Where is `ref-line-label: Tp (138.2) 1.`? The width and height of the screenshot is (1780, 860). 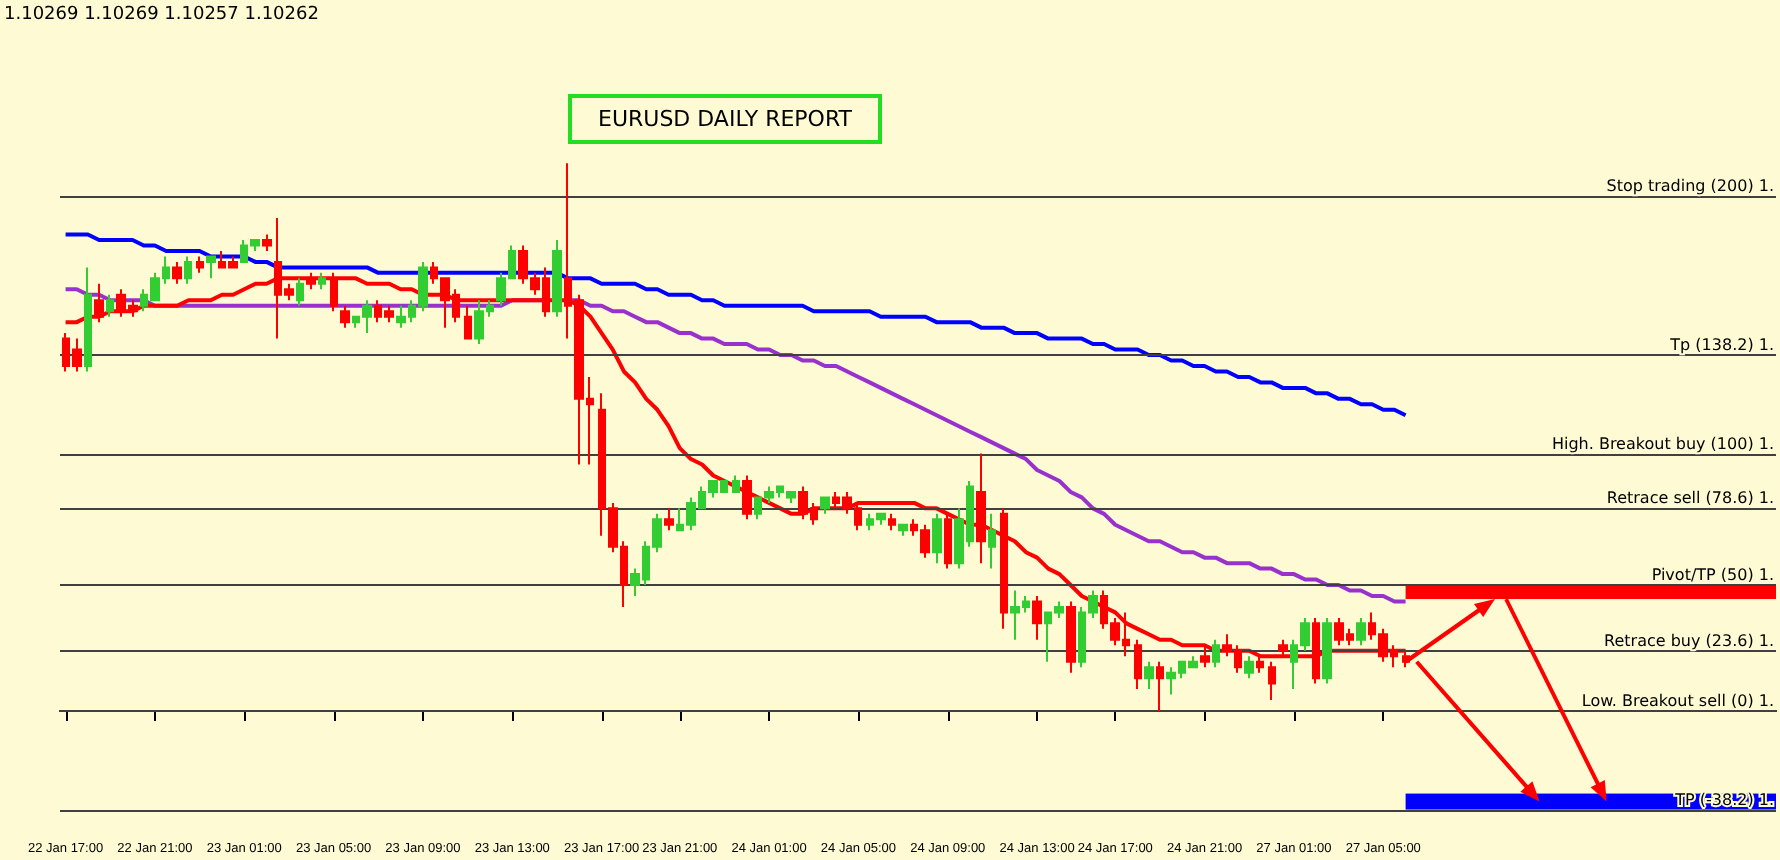
ref-line-label: Tp (138.2) 1. is located at coordinates (1721, 345).